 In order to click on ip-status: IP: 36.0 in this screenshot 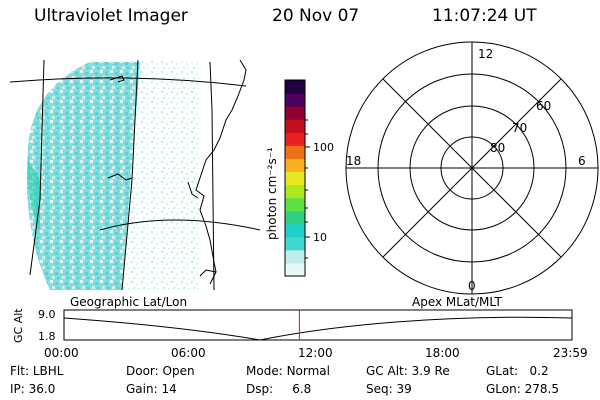, I will do `click(32, 389)`.